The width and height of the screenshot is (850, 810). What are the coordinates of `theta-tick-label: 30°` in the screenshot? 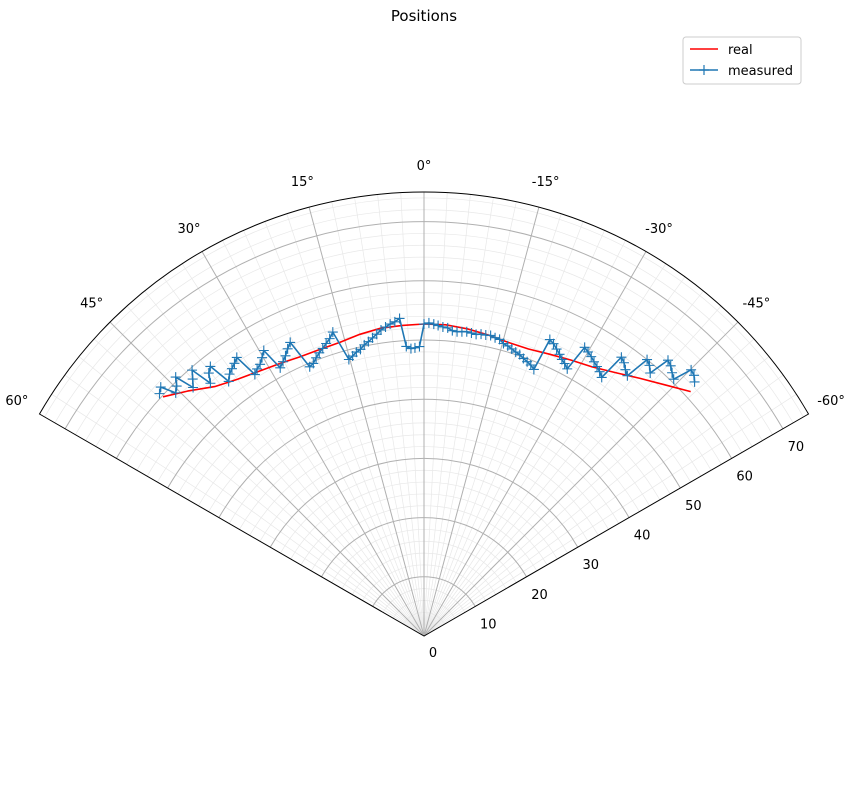 It's located at (188, 229).